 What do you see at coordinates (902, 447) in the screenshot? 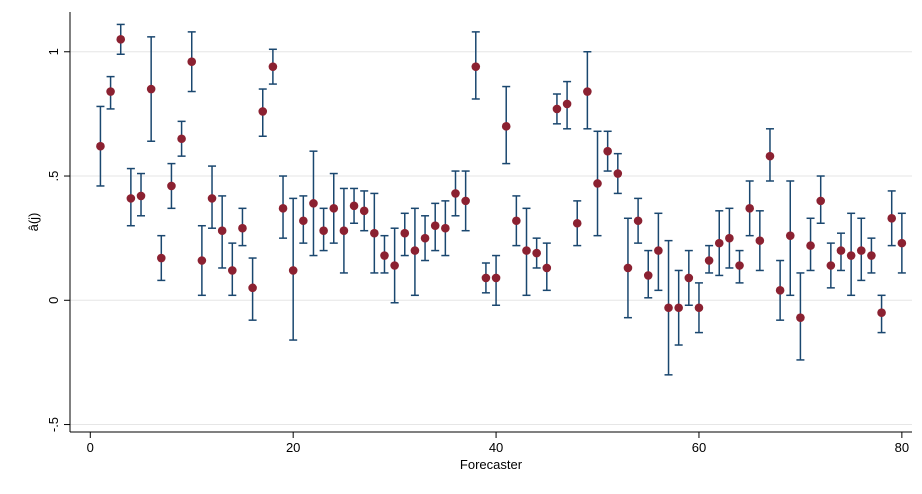
I see `x-tick-label: 80` at bounding box center [902, 447].